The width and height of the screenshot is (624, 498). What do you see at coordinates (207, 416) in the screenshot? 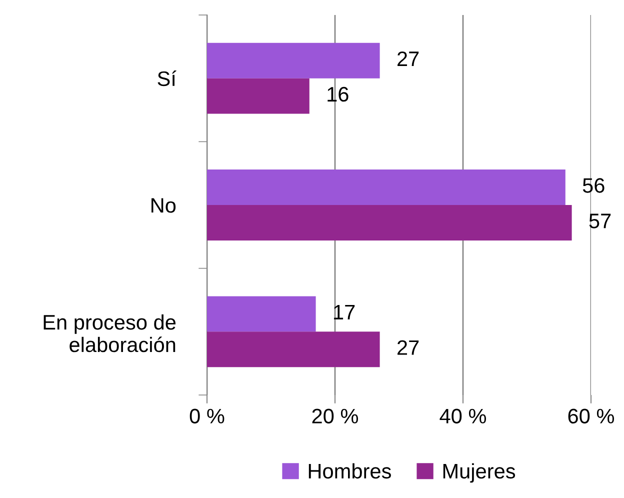
I see `x-tick-label: 0 %` at bounding box center [207, 416].